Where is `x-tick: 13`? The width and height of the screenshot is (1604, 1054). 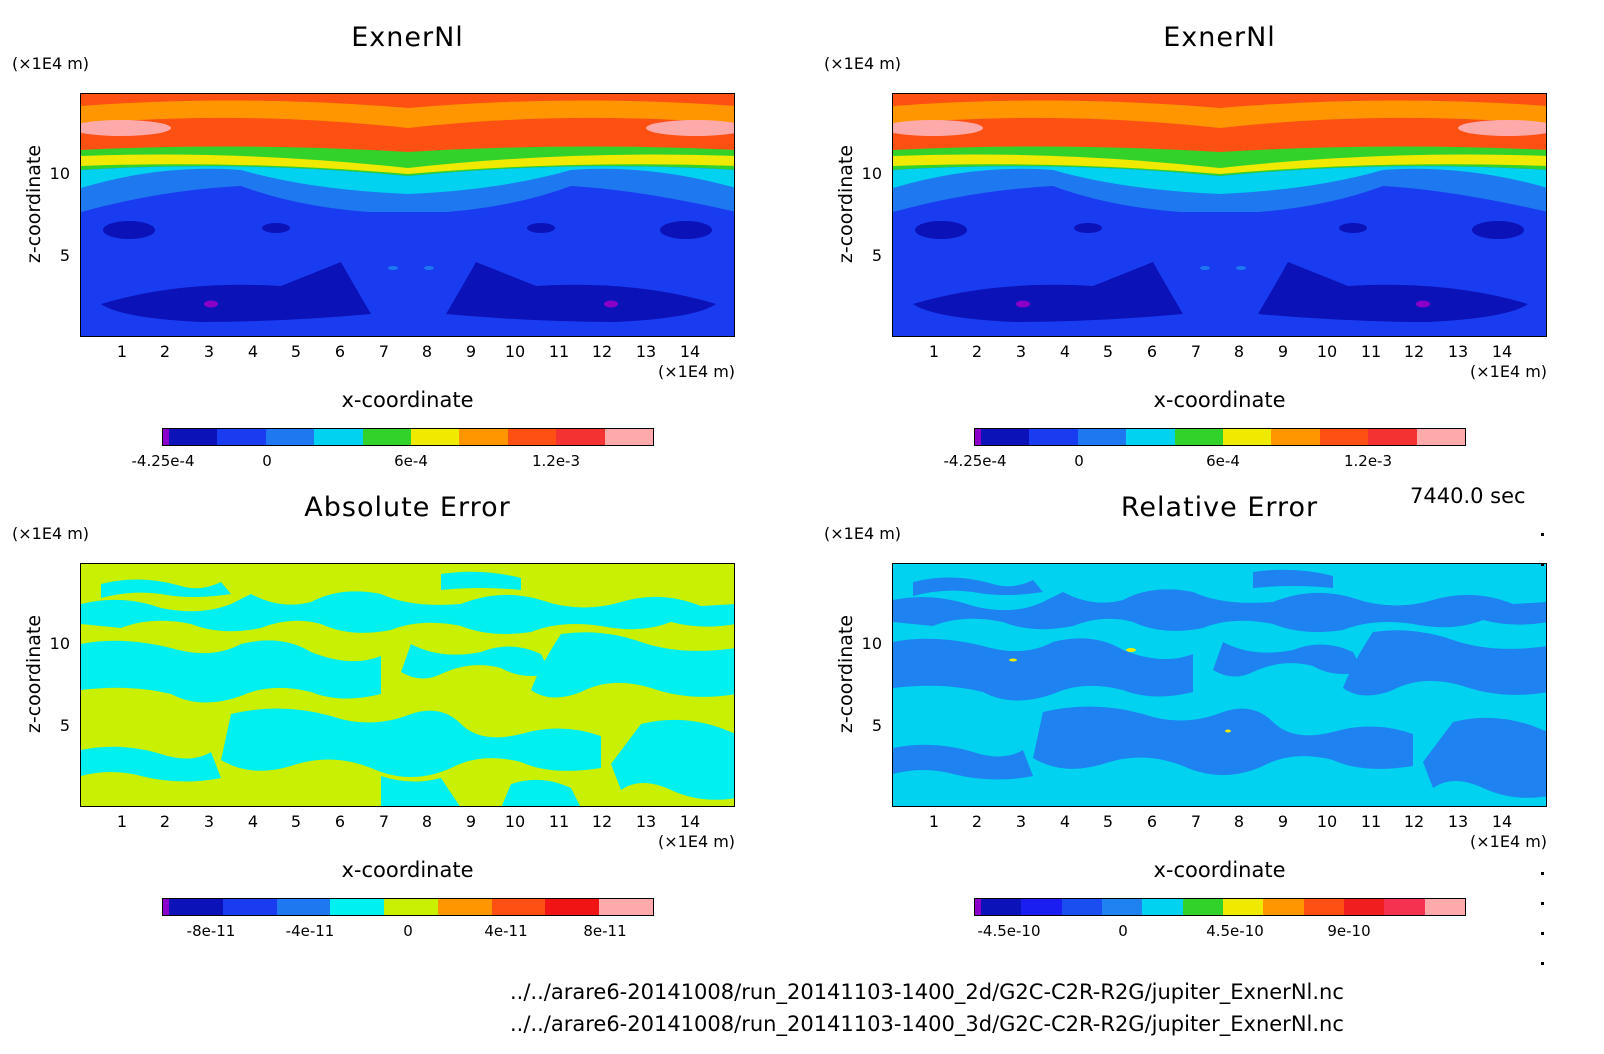 x-tick: 13 is located at coordinates (646, 351).